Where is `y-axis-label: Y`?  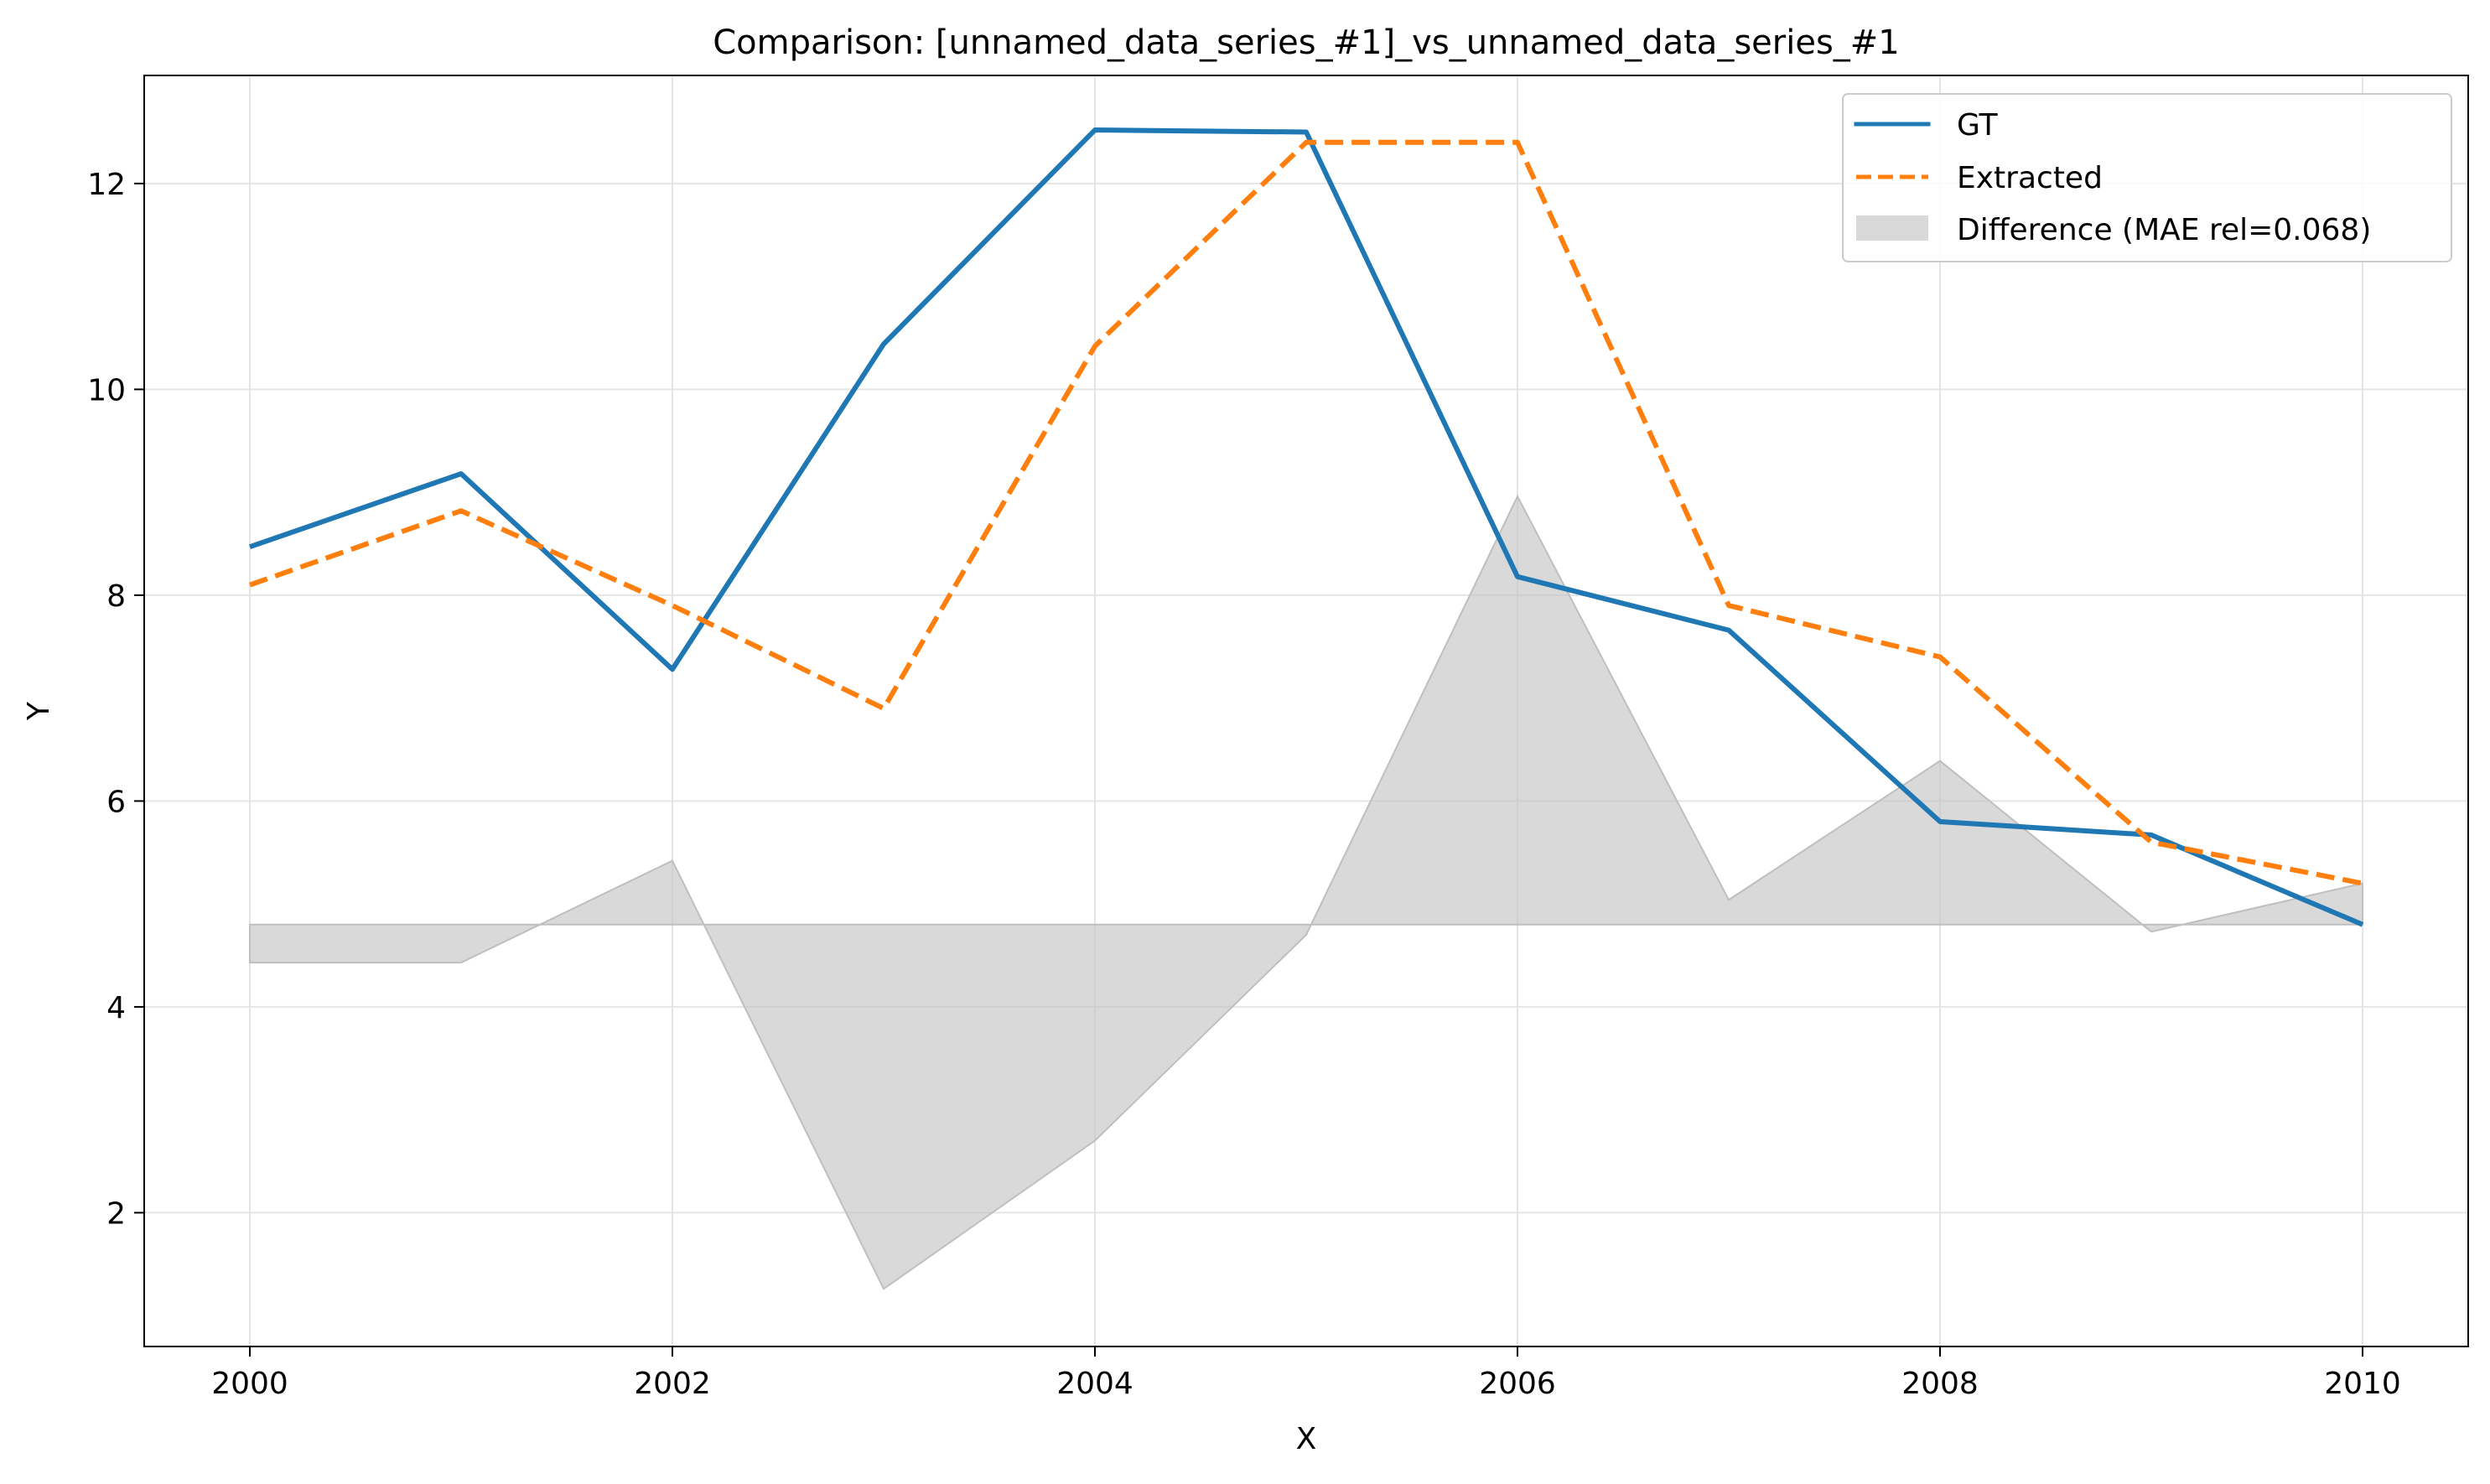
y-axis-label: Y is located at coordinates (39, 711).